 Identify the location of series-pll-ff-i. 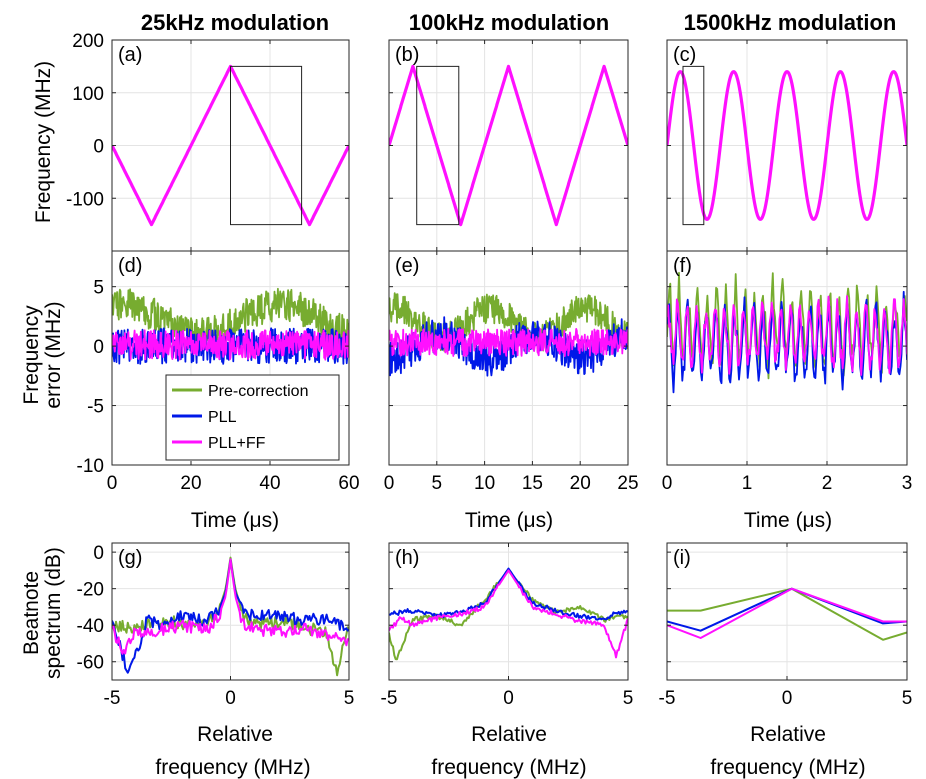
(787, 613).